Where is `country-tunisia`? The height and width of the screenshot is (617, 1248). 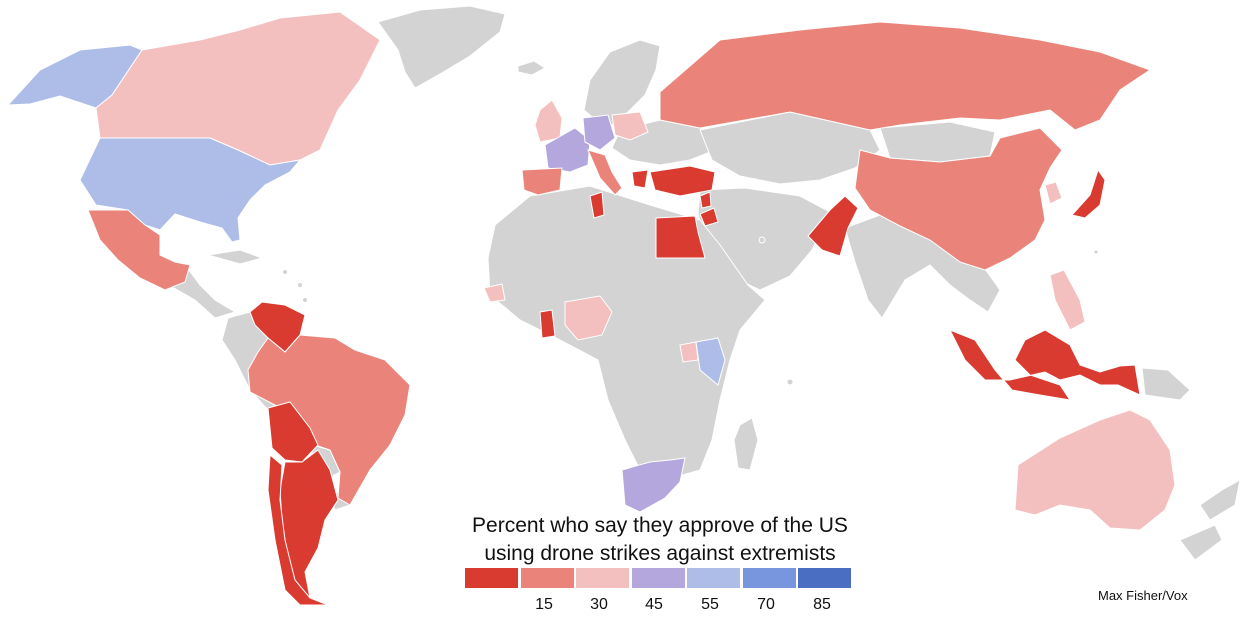
country-tunisia is located at coordinates (597, 205).